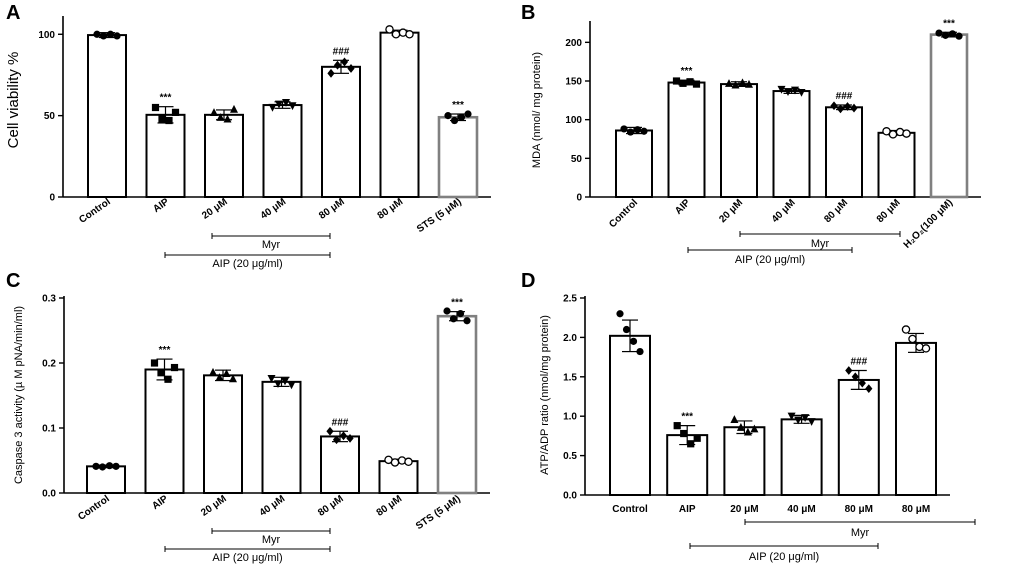 The image size is (1024, 566). What do you see at coordinates (623, 213) in the screenshot?
I see `panel-b-category-label: Control` at bounding box center [623, 213].